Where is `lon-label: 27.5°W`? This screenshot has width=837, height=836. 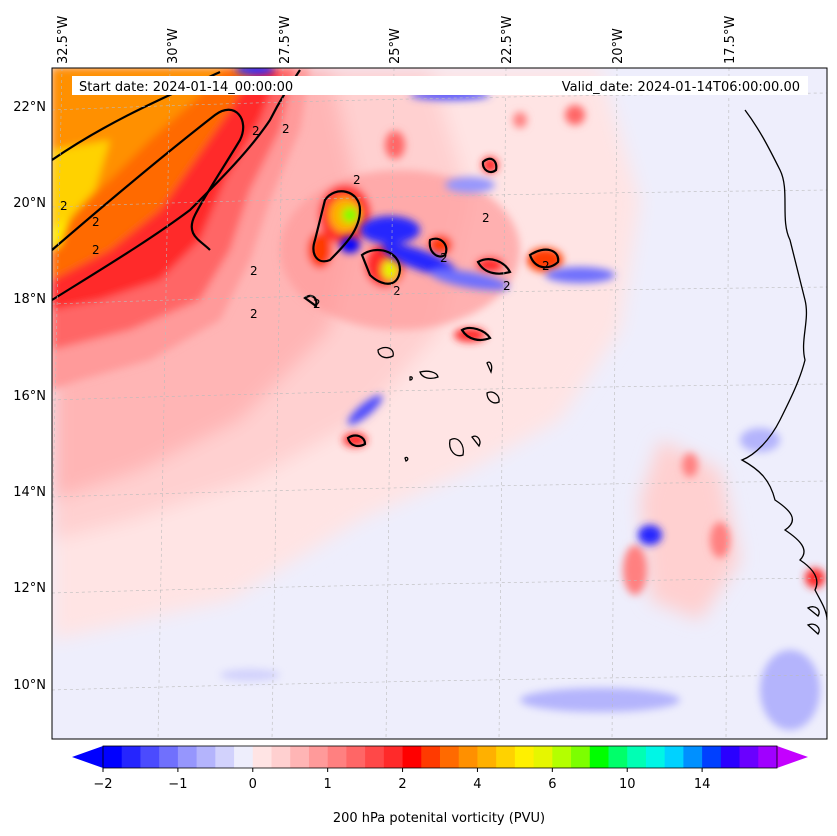
lon-label: 27.5°W is located at coordinates (285, 40).